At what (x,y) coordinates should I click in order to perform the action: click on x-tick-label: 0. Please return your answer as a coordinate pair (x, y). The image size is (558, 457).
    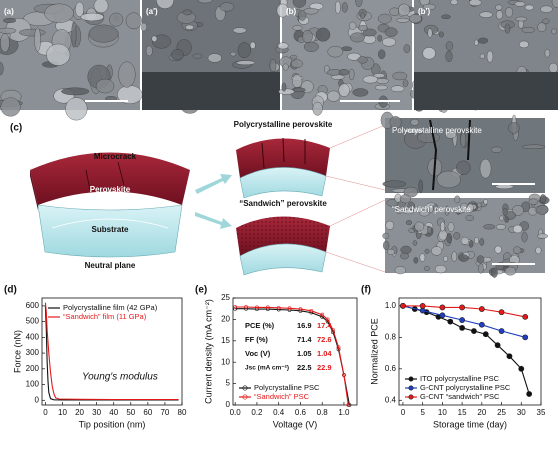
    Looking at the image, I should click on (45, 412).